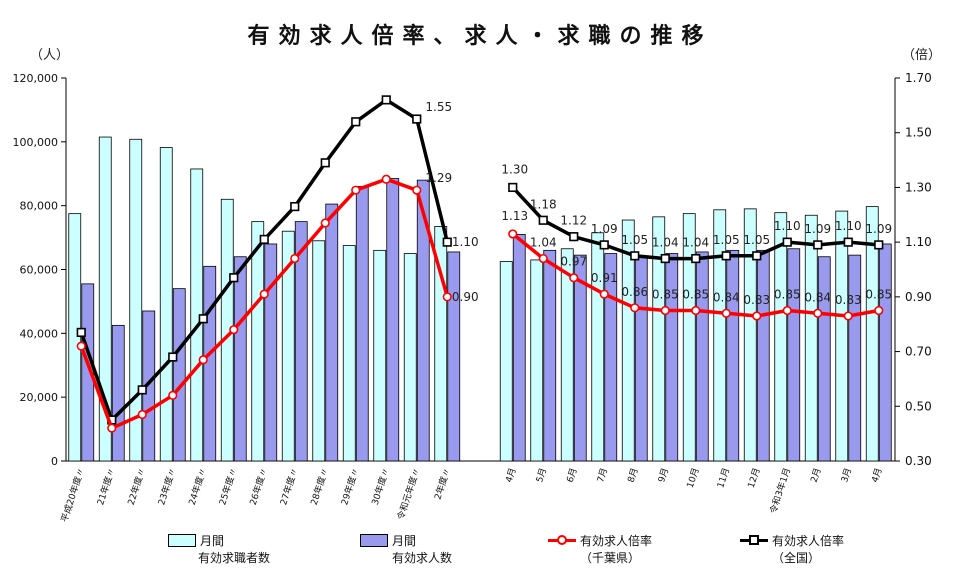  What do you see at coordinates (543, 204) in the screenshot?
I see `data-label: 1.18` at bounding box center [543, 204].